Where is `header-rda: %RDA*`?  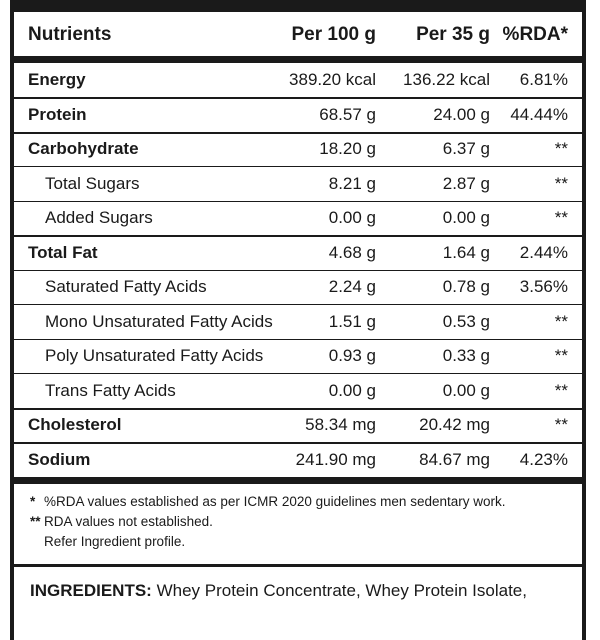
header-rda: %RDA* is located at coordinates (535, 34).